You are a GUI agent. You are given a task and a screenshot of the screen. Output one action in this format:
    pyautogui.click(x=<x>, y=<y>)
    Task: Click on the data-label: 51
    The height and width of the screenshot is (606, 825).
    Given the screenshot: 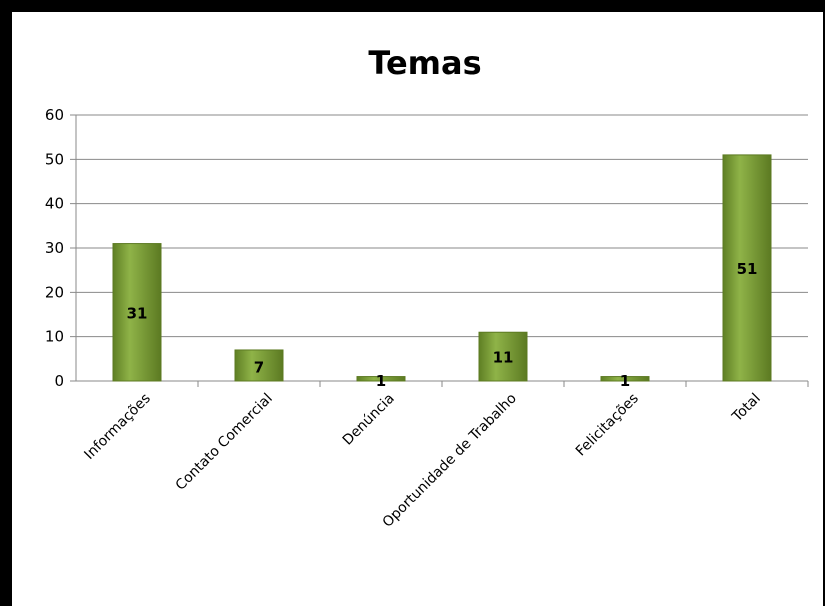 What is the action you would take?
    pyautogui.click(x=747, y=269)
    